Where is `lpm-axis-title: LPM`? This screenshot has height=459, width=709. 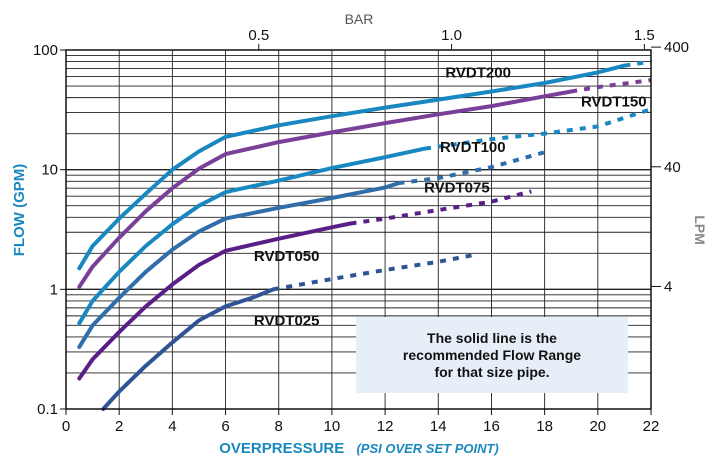 lpm-axis-title: LPM is located at coordinates (700, 230).